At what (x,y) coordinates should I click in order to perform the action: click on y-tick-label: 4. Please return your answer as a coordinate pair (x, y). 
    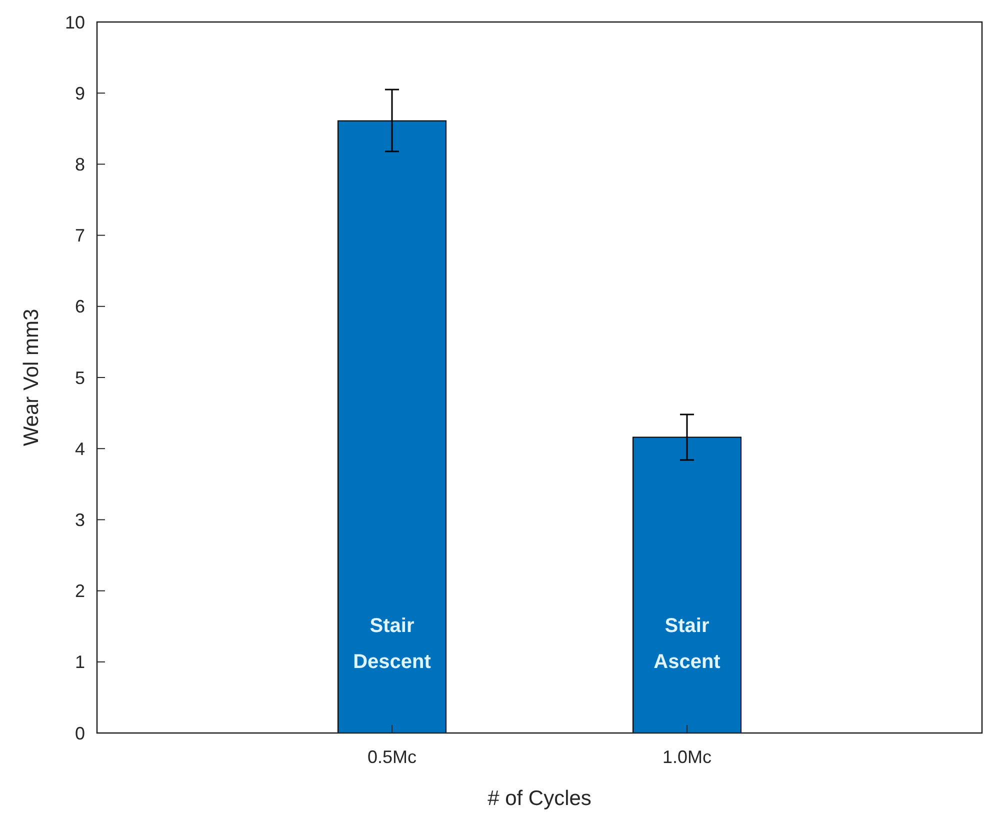
    Looking at the image, I should click on (79, 448).